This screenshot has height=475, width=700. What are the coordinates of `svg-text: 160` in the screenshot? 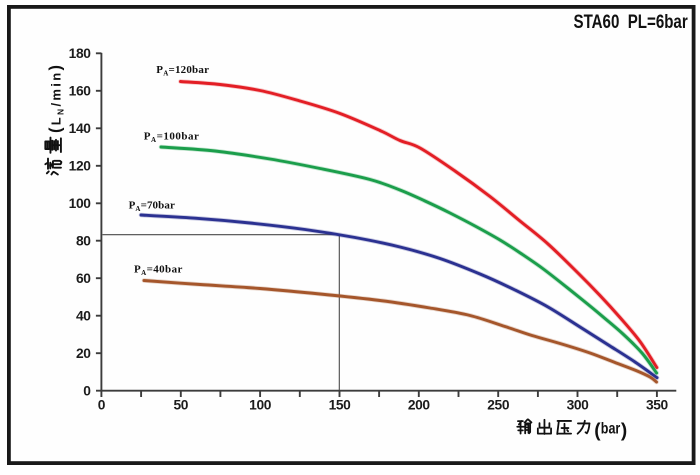 It's located at (80, 91).